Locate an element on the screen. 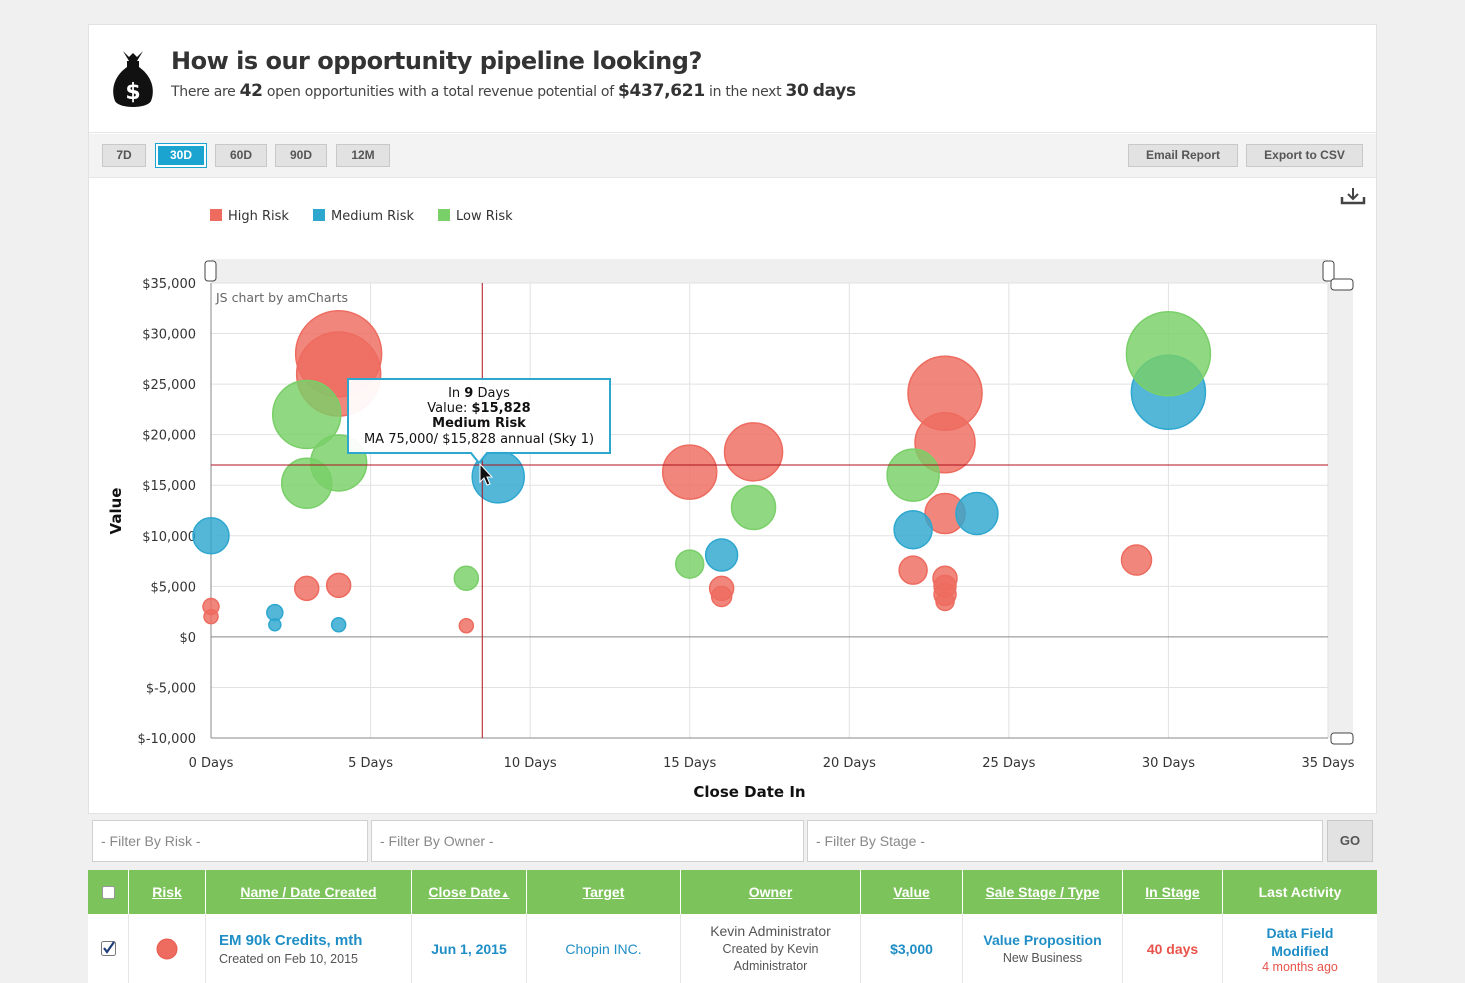  y-tick-label: $20,000 is located at coordinates (169, 436).